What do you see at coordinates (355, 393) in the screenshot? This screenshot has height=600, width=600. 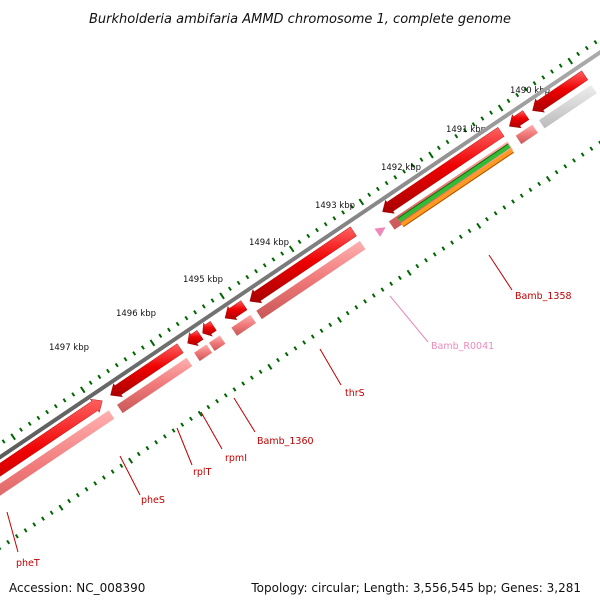 I see `gene-label: thrS` at bounding box center [355, 393].